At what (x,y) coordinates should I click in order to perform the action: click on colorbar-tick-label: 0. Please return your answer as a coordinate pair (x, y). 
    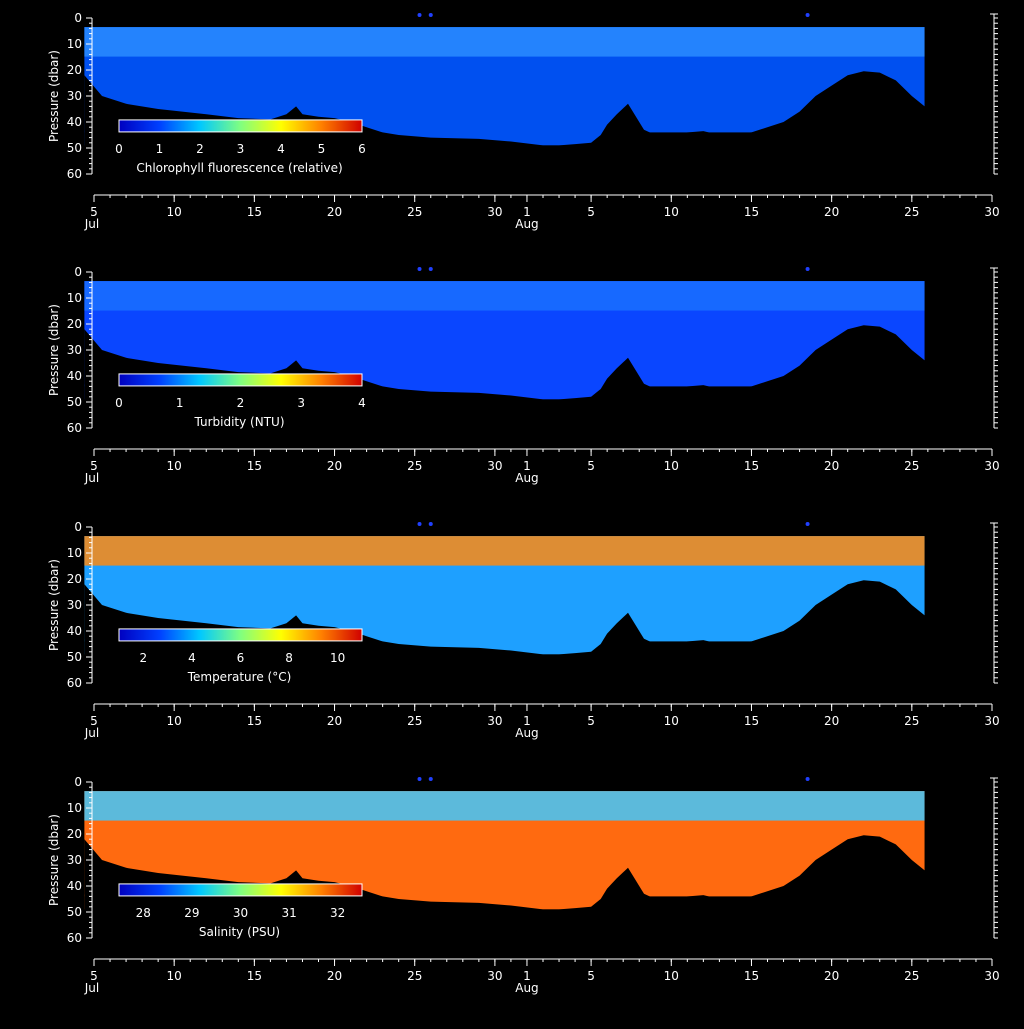
    Looking at the image, I should click on (119, 149).